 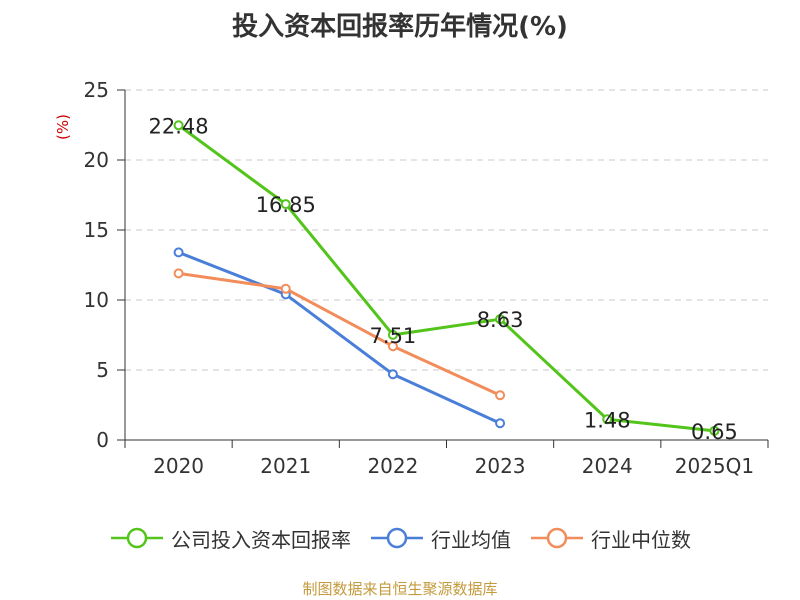 I want to click on chart-title: 投入资本回报率历年情况(%), so click(x=400, y=27).